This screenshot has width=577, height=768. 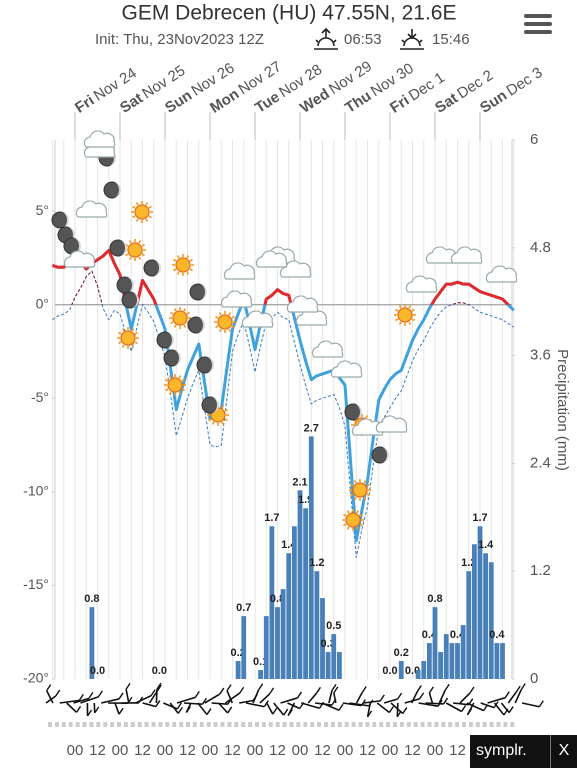 I want to click on precip-label: 1.2, so click(x=316, y=563).